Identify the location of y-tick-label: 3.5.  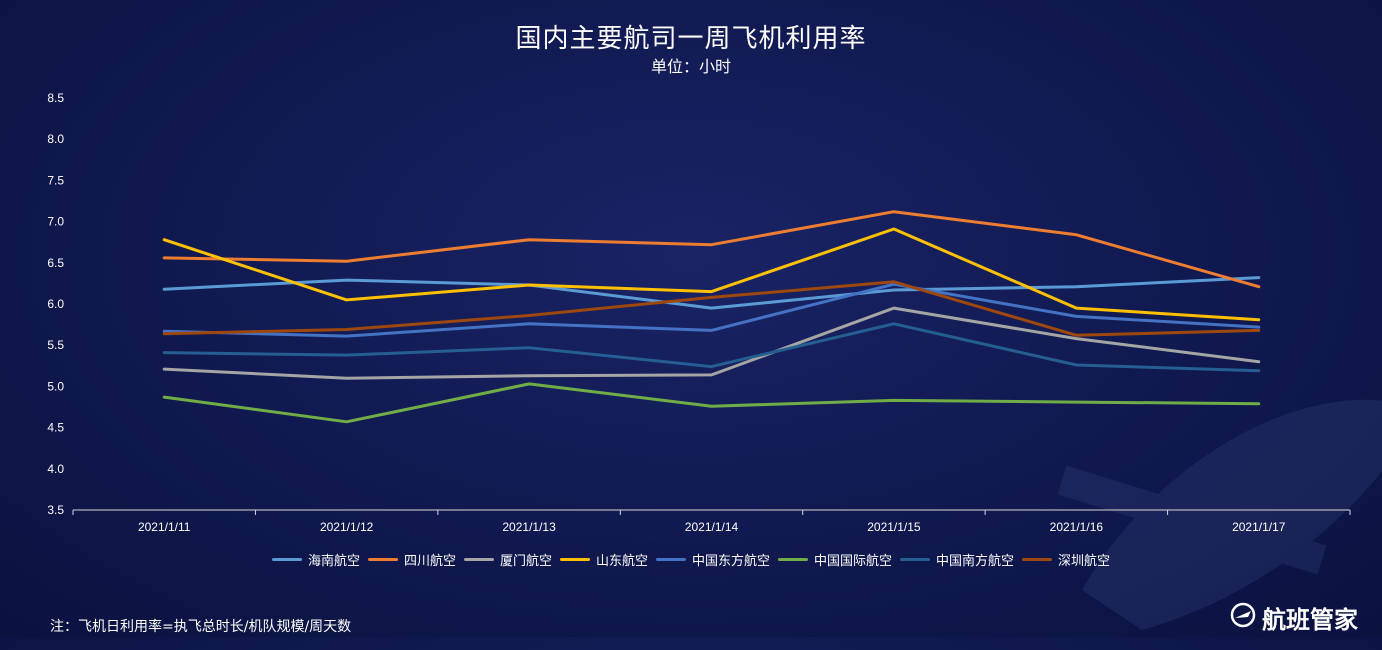
(55, 510).